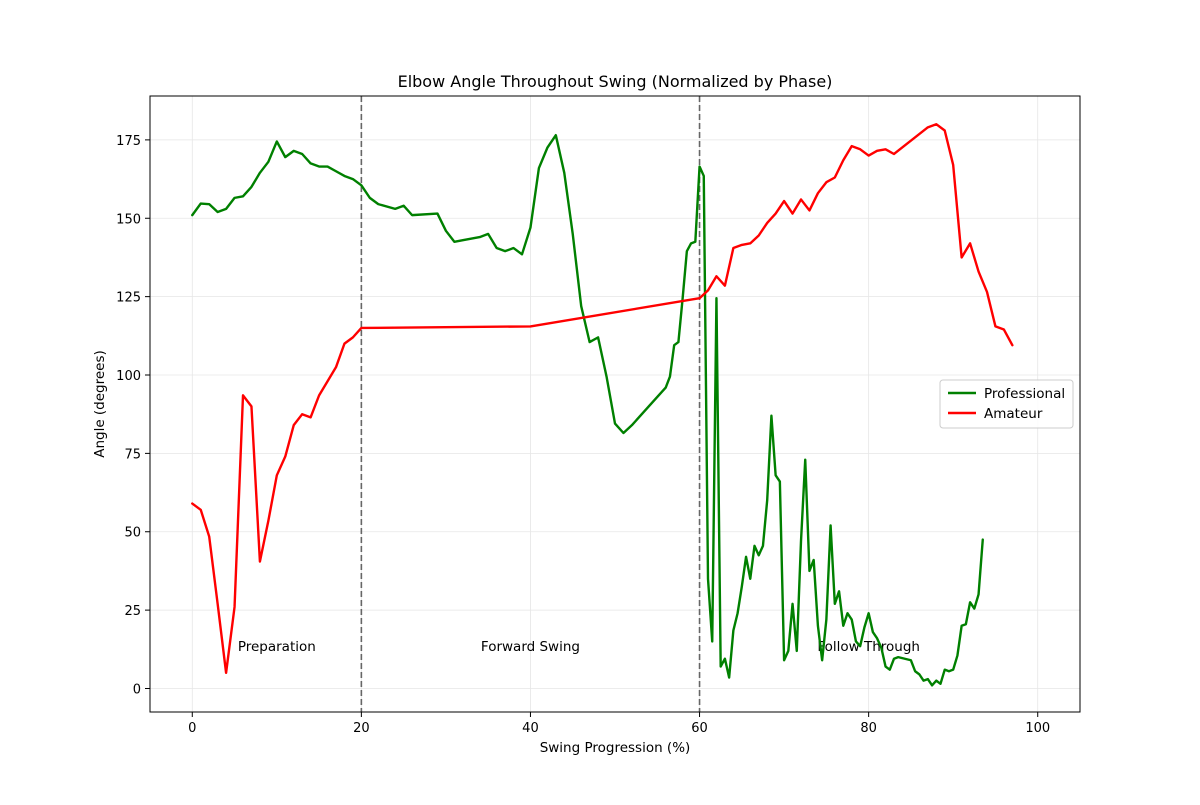 This screenshot has height=805, width=1200. I want to click on phase-label: Follow Through, so click(868, 647).